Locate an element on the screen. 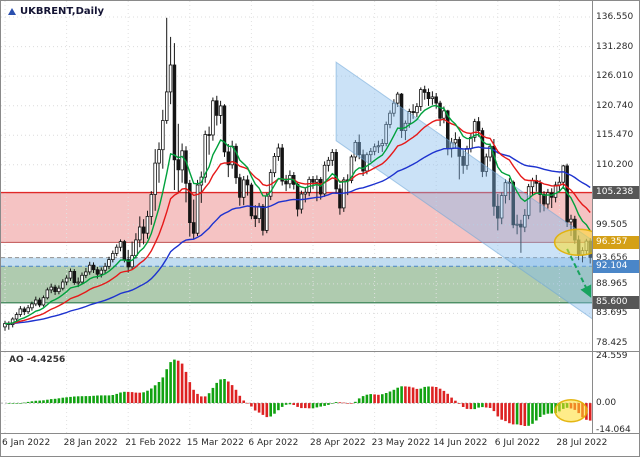 The image size is (640, 457). symbol-timeframe-label: UKBRENT,Daily is located at coordinates (56, 11).